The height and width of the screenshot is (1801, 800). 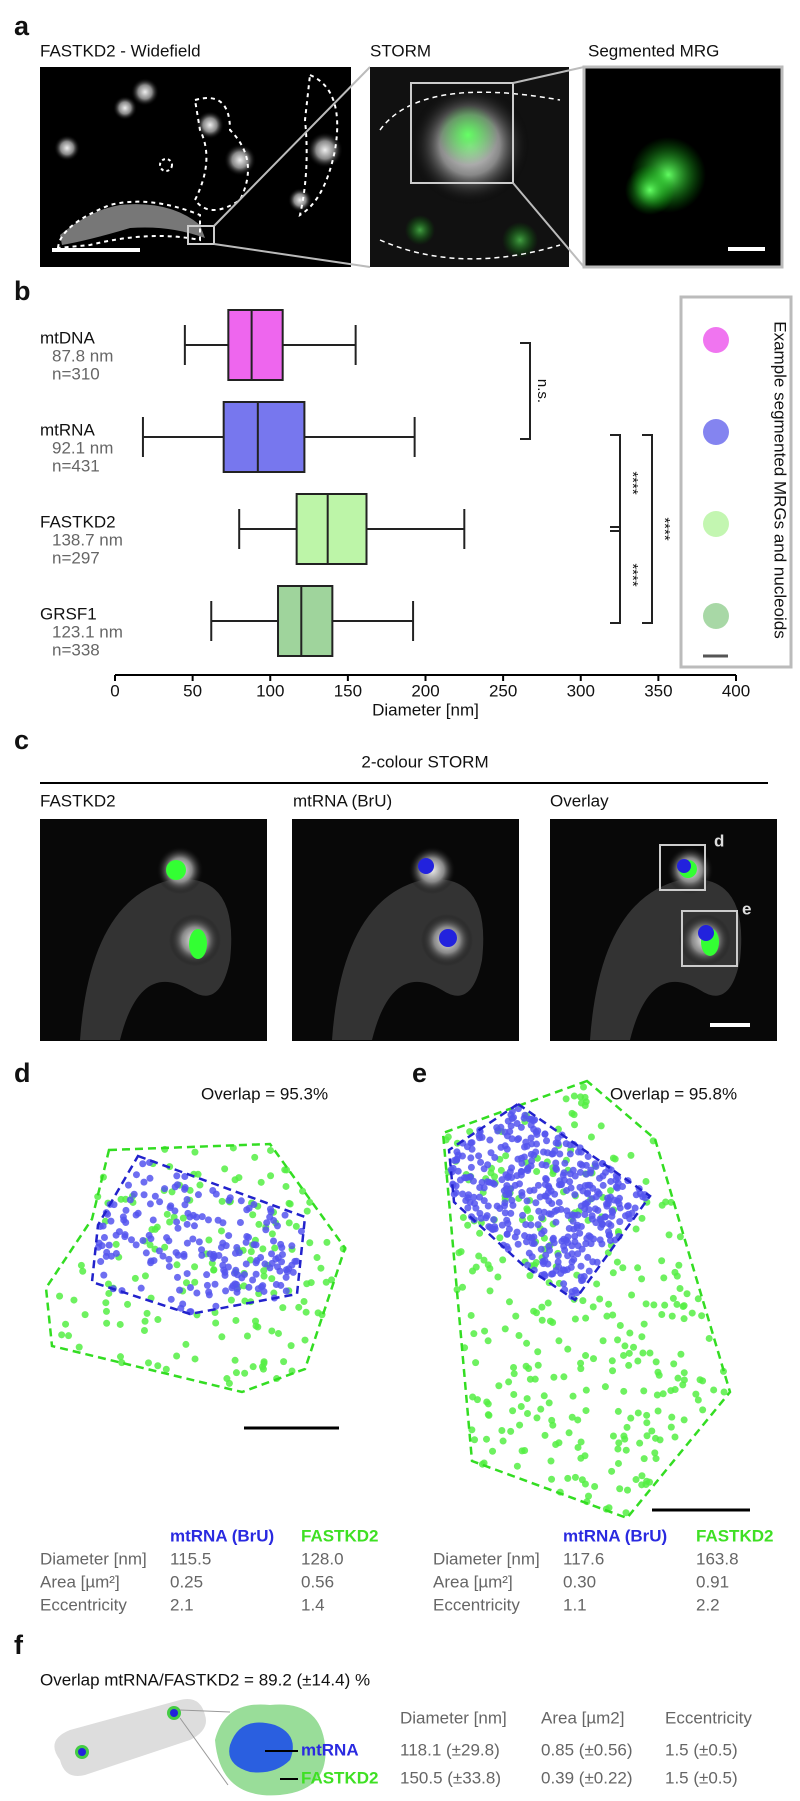 What do you see at coordinates (342, 800) in the screenshot?
I see `image-caption: mtRNA (BrU)` at bounding box center [342, 800].